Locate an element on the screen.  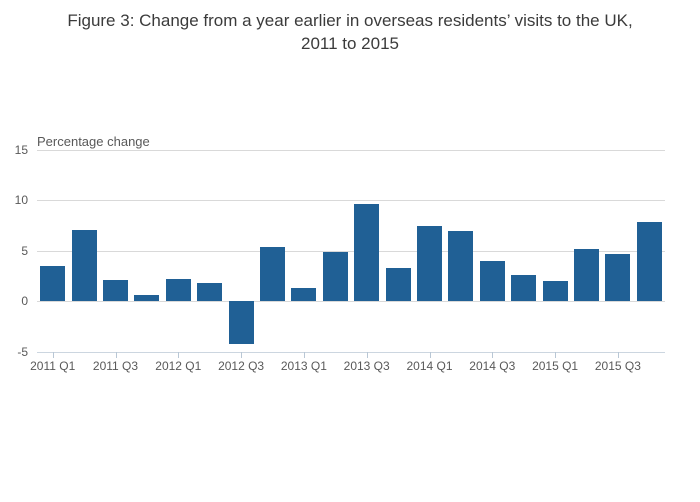
x-axis-line is located at coordinates (351, 352).